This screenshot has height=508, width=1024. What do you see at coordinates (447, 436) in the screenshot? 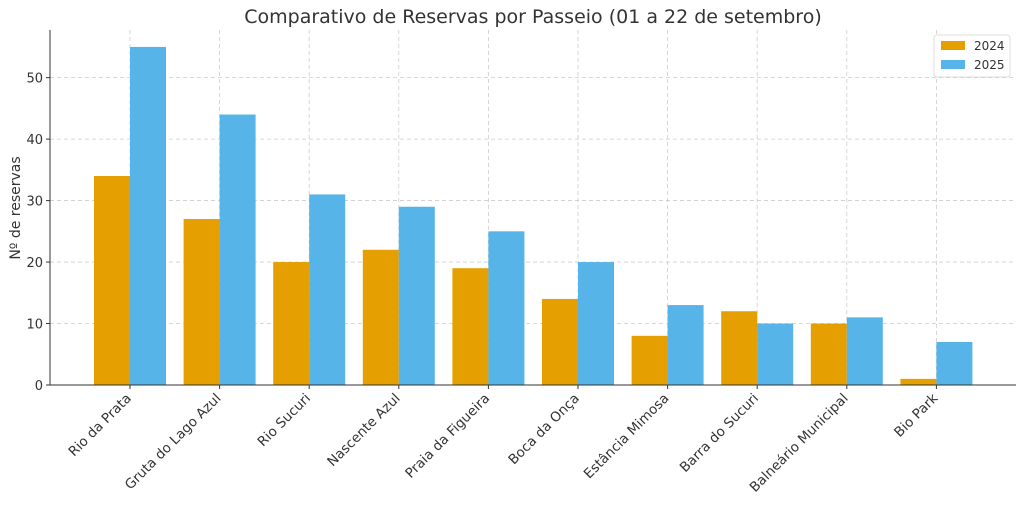
I see `x-tick-label: Praia da Figueira` at bounding box center [447, 436].